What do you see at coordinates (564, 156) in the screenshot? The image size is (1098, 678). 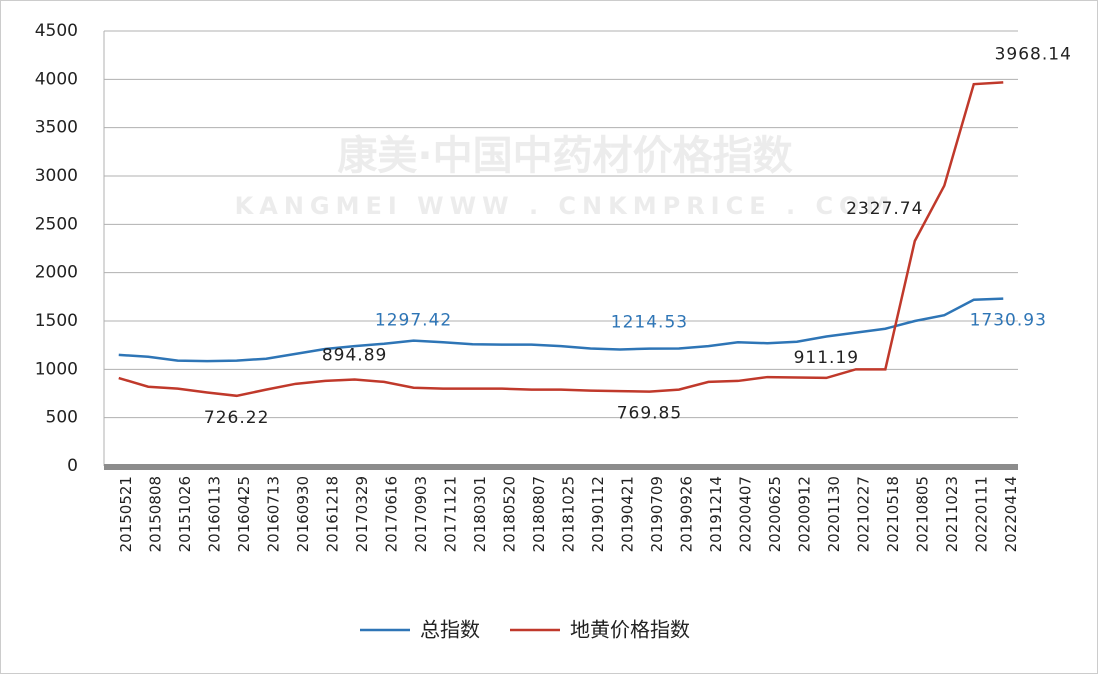 I see `watermark: 康美·中国中药材价格指数` at bounding box center [564, 156].